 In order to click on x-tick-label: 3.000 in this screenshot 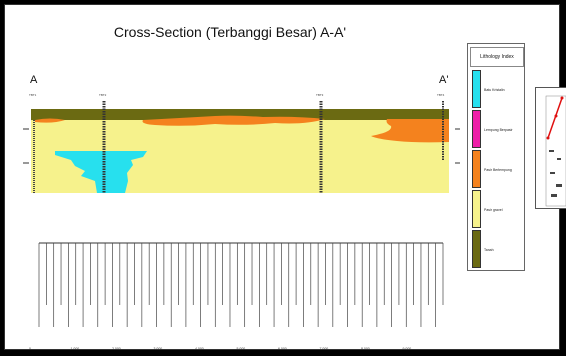, I will do `click(158, 349)`.